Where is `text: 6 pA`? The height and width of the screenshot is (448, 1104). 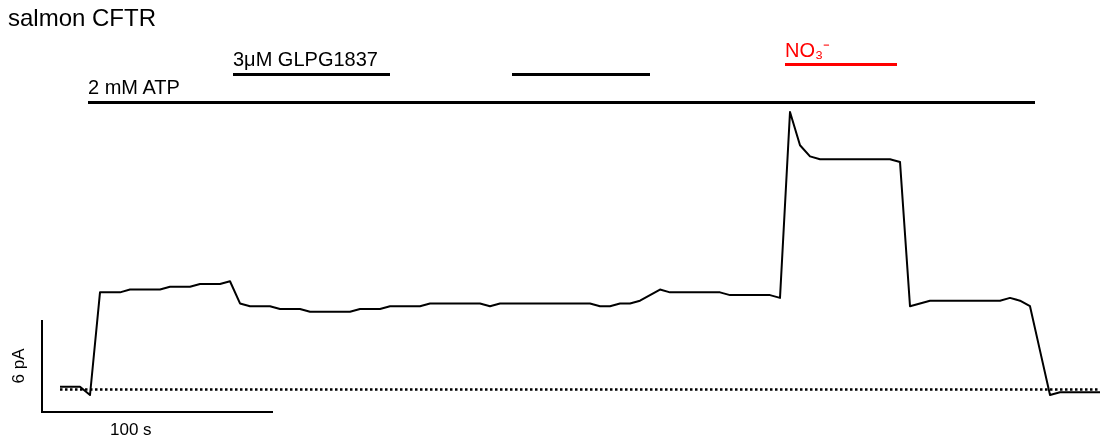
text: 6 pA is located at coordinates (19, 366).